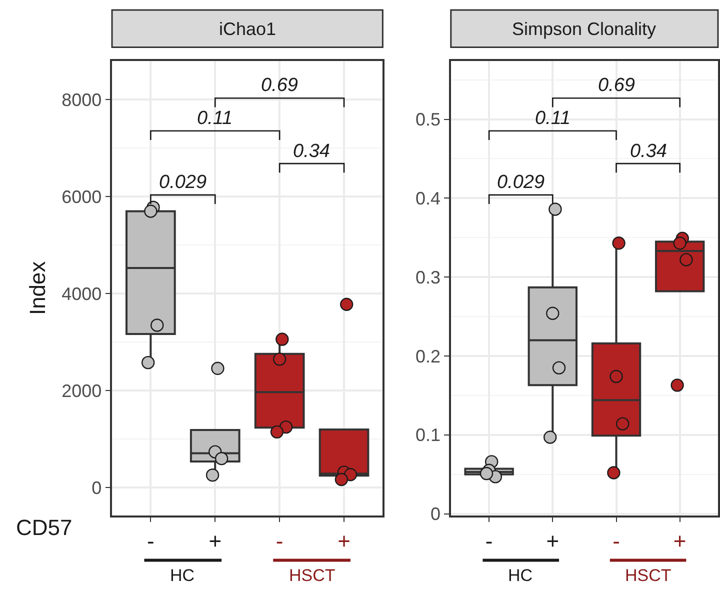  I want to click on text: CD57, so click(44, 527).